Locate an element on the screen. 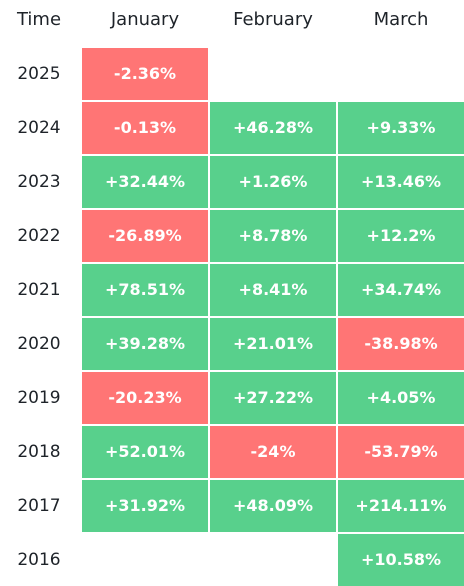 This screenshot has width=464, height=586. return-cell: +46.28% is located at coordinates (273, 128).